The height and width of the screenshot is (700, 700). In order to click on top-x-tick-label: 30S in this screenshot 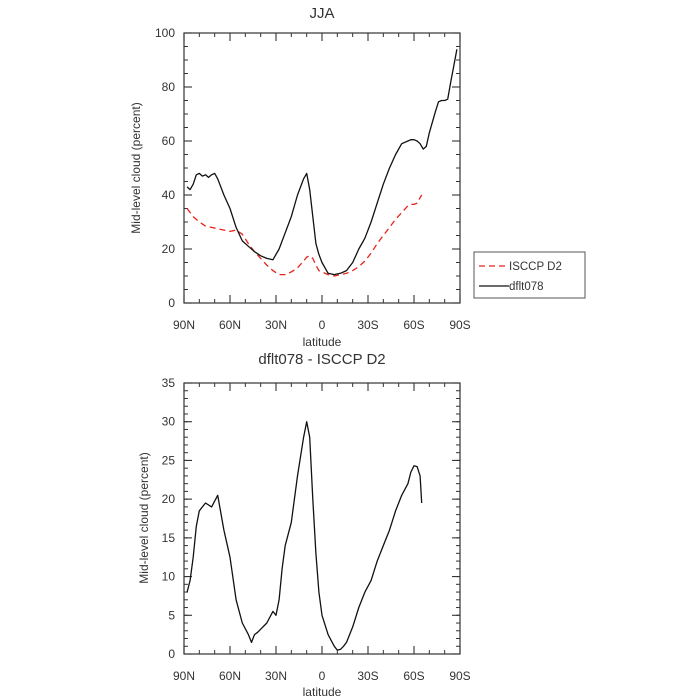, I will do `click(367, 325)`.